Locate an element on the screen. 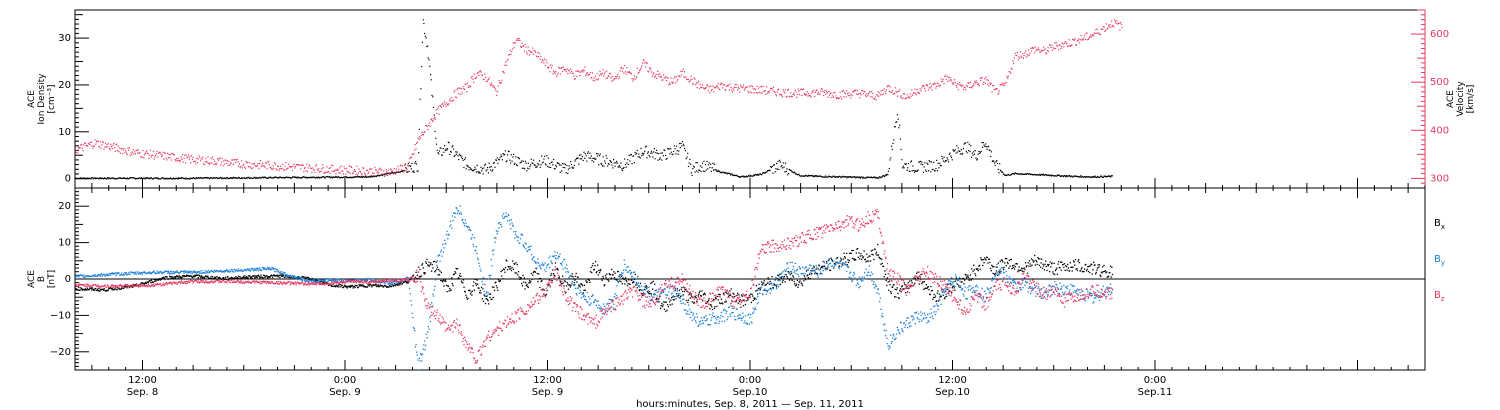 This screenshot has width=1500, height=410. velocity-tick-label: 400 is located at coordinates (1439, 130).